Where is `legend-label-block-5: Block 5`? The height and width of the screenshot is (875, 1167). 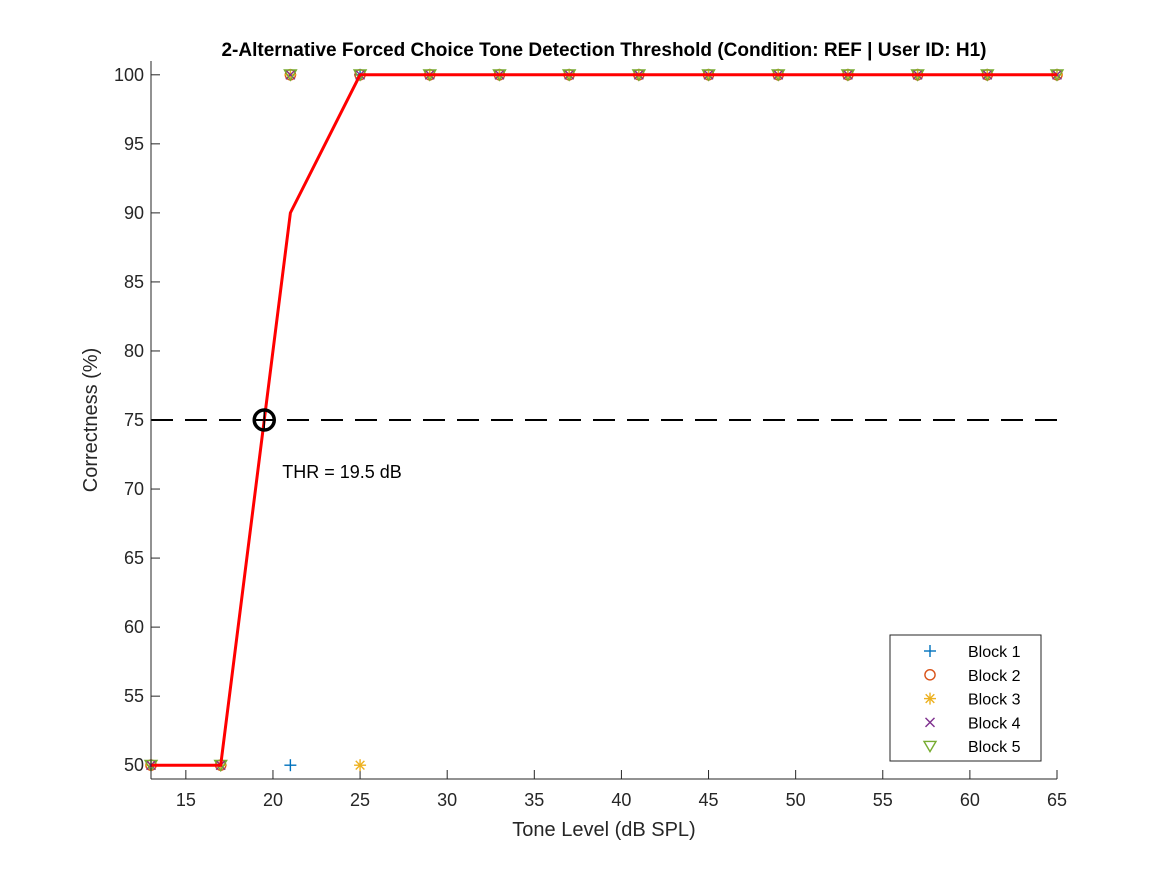 legend-label-block-5: Block 5 is located at coordinates (994, 747).